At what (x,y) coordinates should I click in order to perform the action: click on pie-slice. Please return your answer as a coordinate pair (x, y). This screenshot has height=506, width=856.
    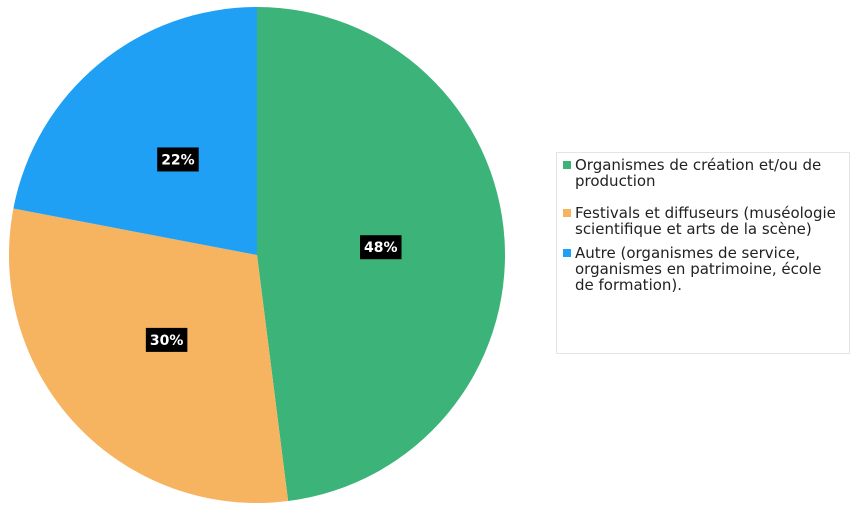
    Looking at the image, I should click on (135, 131).